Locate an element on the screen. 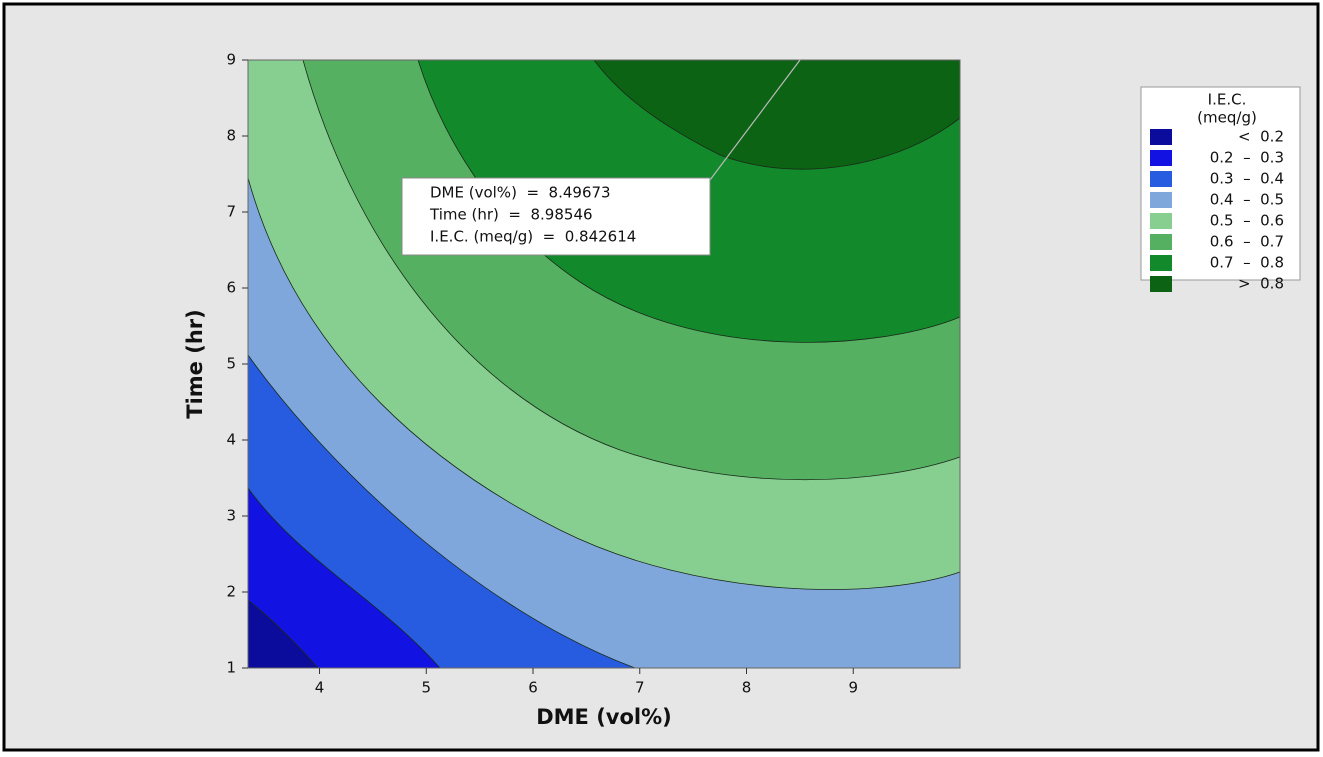  x-tick-label: 5 is located at coordinates (426, 688).